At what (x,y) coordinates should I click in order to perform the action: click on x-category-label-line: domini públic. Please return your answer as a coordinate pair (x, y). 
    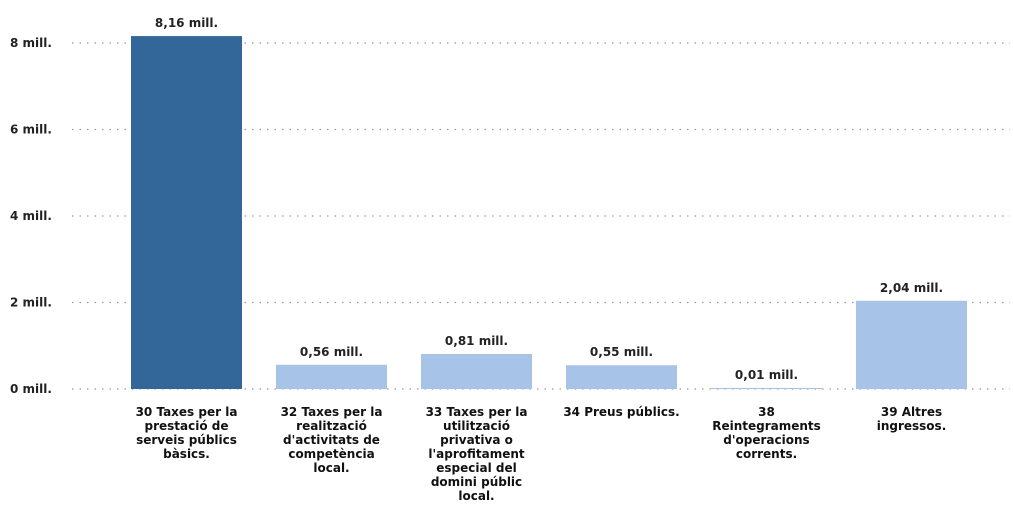
    Looking at the image, I should click on (476, 482).